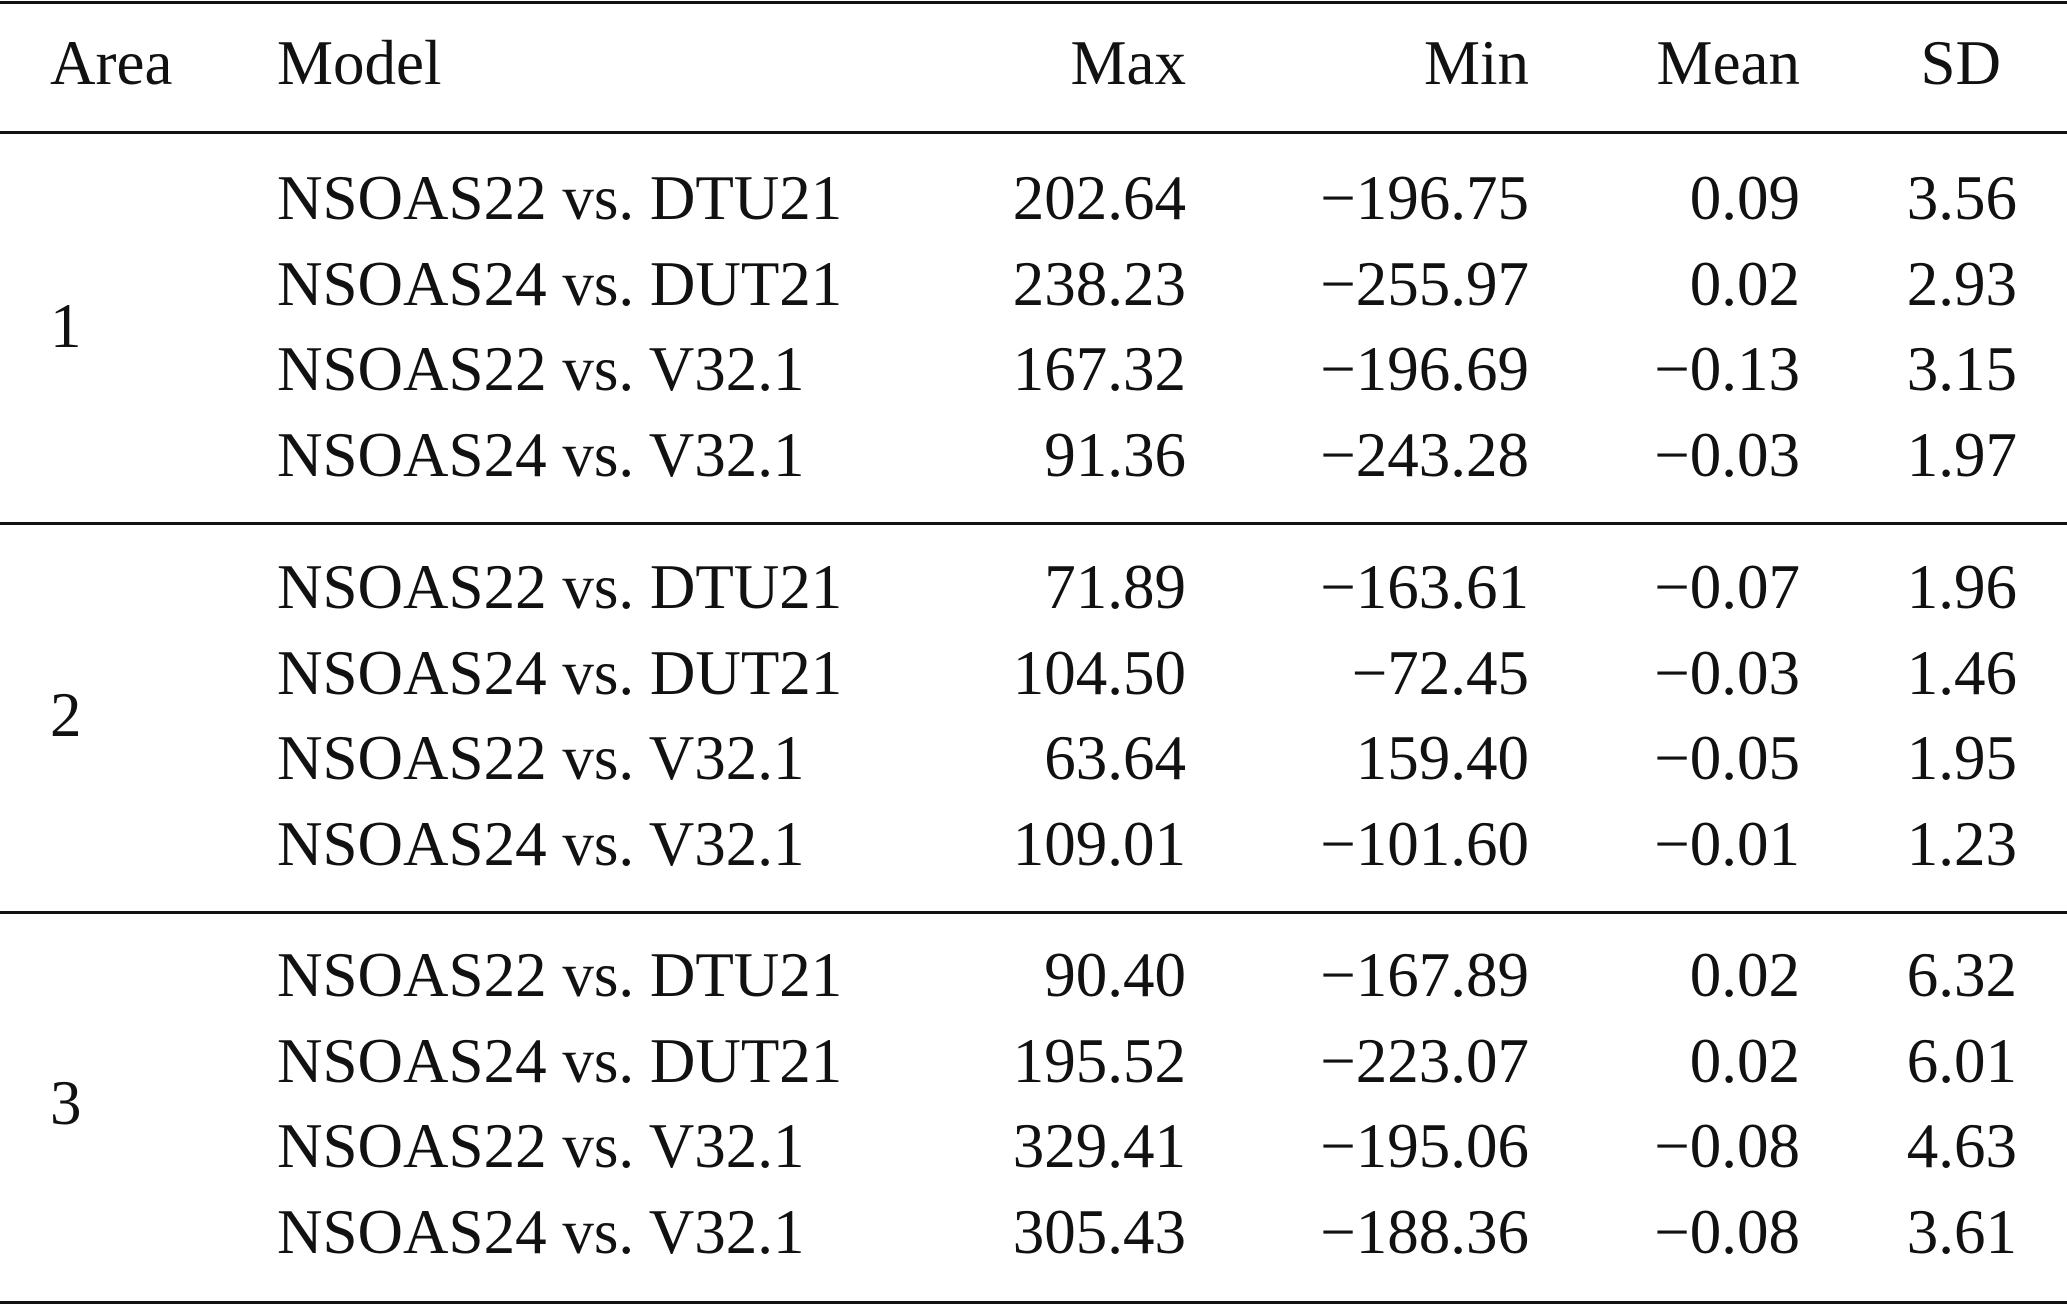  Describe the element at coordinates (359, 63) in the screenshot. I see `header-cell: Model` at that location.